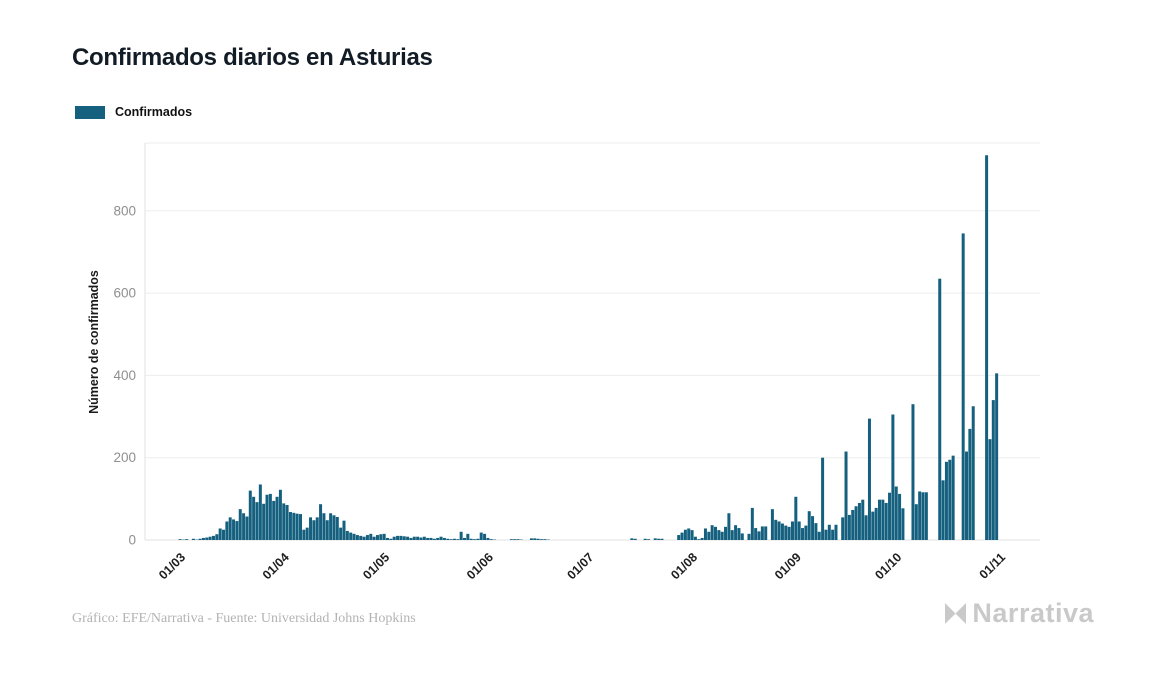 The height and width of the screenshot is (674, 1157). I want to click on y-tick-label-0: 0, so click(132, 540).